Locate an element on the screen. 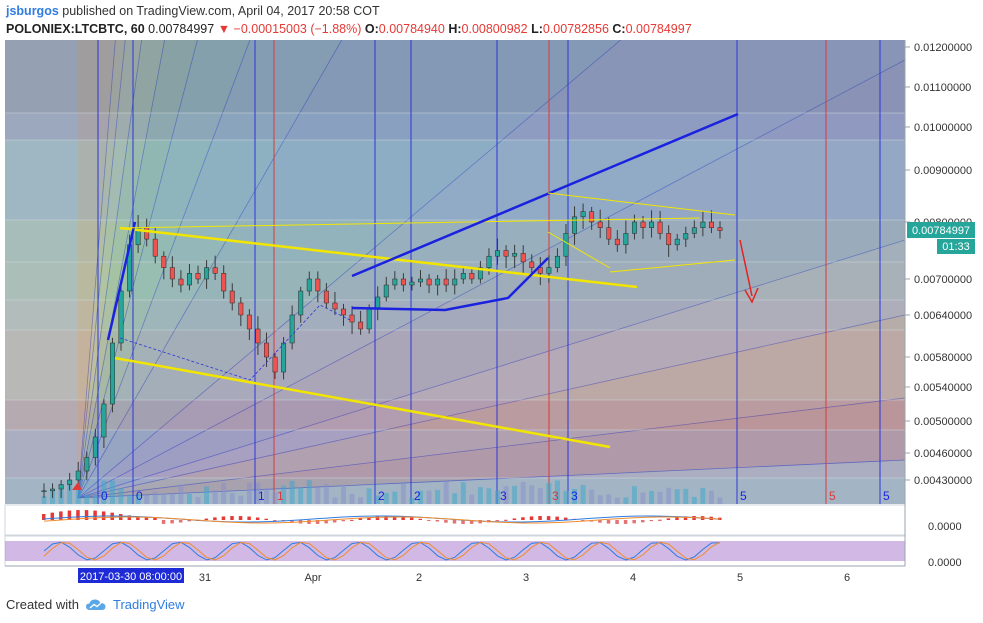  high-value: 0.00800982 is located at coordinates (494, 29).